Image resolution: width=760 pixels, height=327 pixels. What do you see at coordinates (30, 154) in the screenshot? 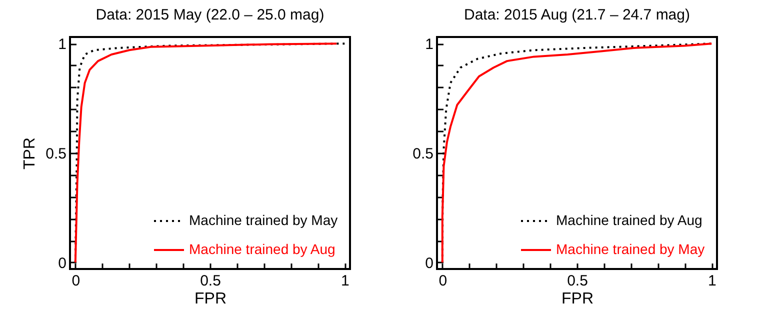
I see `y-axis-title: TPR` at bounding box center [30, 154].